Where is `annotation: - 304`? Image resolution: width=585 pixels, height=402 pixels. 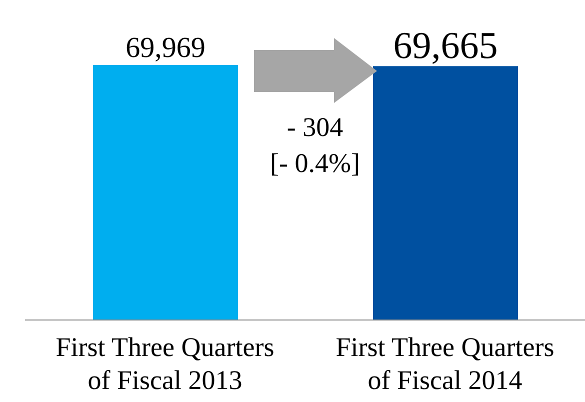 annotation: - 304 is located at coordinates (315, 127).